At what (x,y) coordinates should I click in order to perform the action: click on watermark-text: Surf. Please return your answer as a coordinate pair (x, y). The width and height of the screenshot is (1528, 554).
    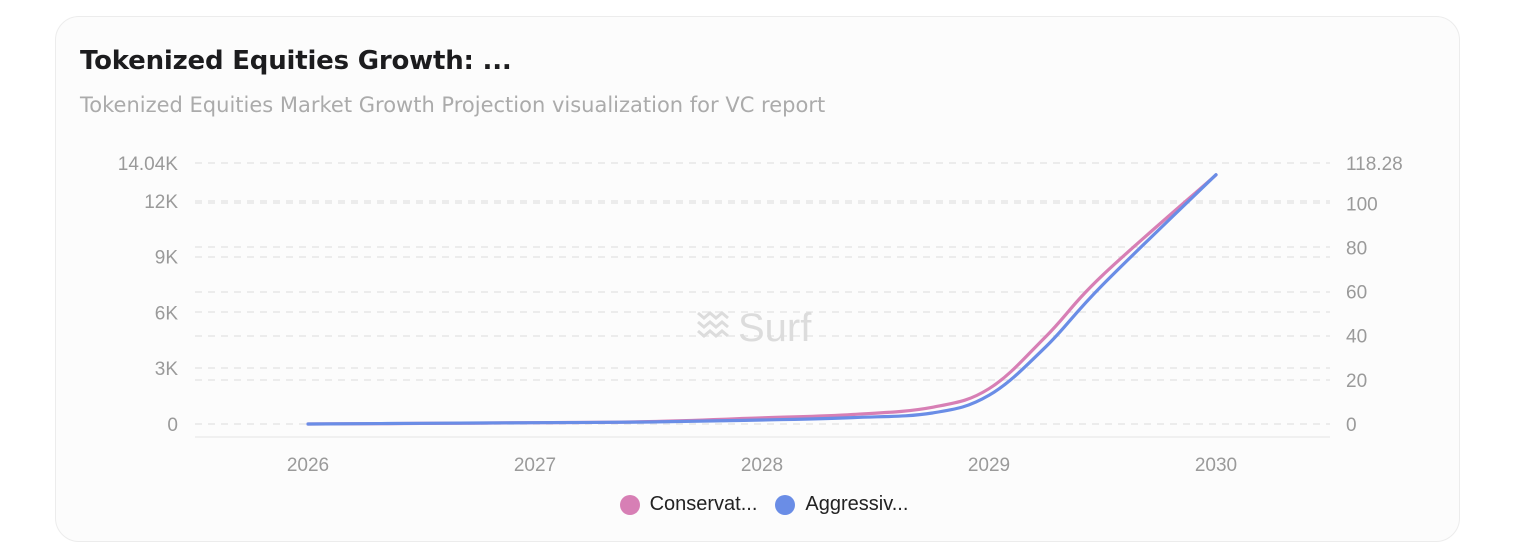
    Looking at the image, I should click on (775, 328).